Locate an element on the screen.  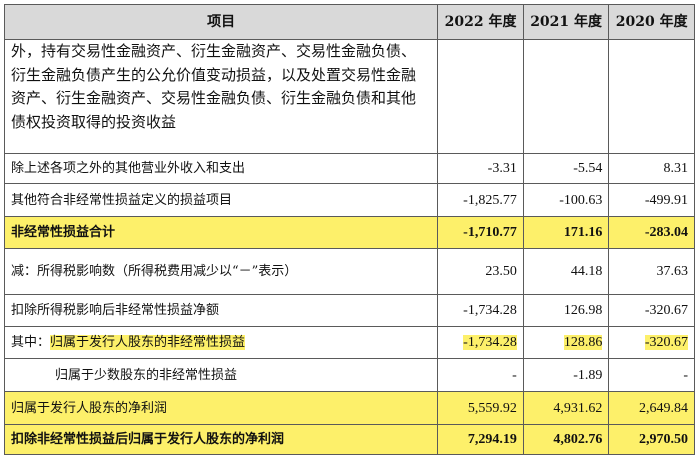
row-item-prefix: 其中： is located at coordinates (31, 342).